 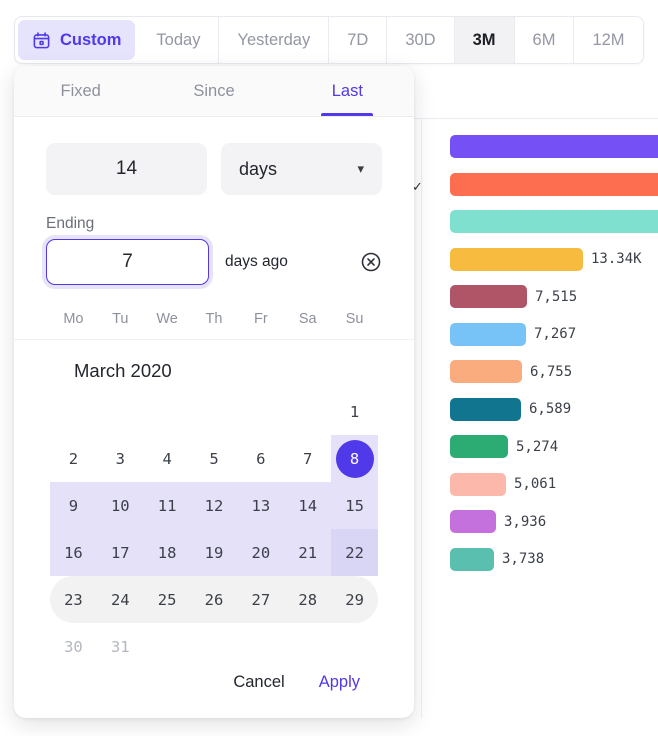 I want to click on weekday-label: Mo, so click(x=73, y=319).